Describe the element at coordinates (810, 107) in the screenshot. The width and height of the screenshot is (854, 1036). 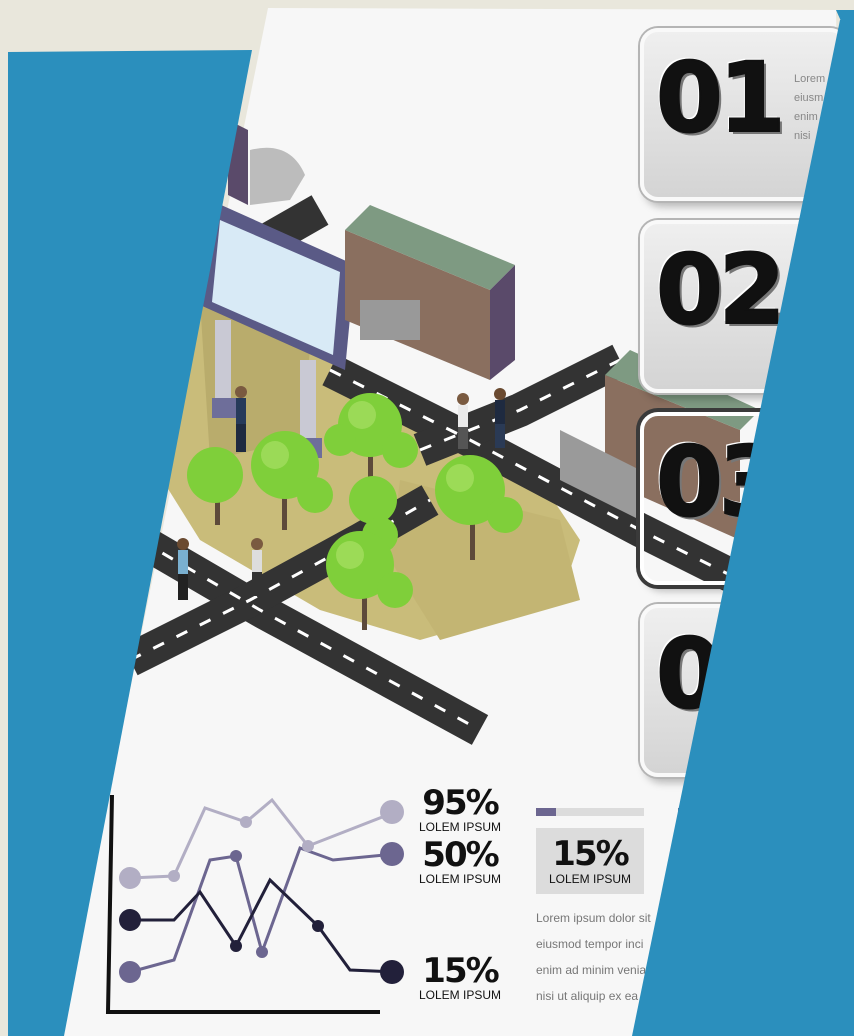
I see `card-text: Lorem eiusm enim nisi` at that location.